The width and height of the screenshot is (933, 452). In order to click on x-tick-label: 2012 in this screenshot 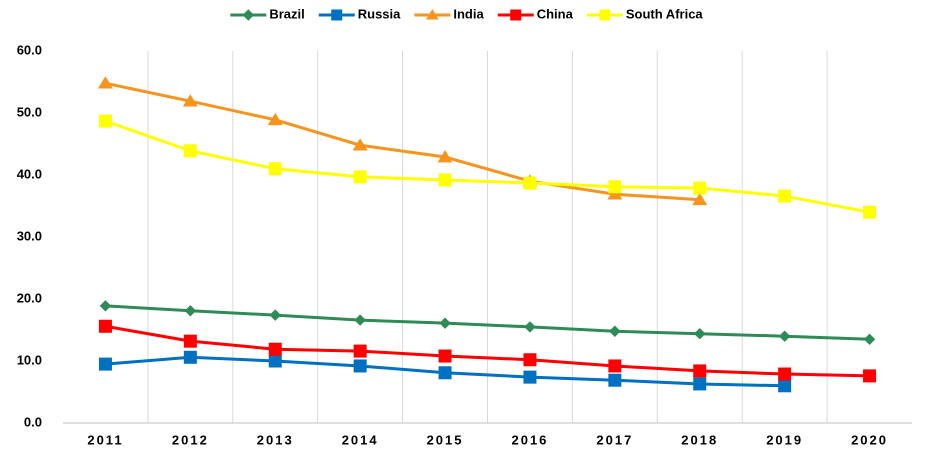, I will do `click(190, 439)`.